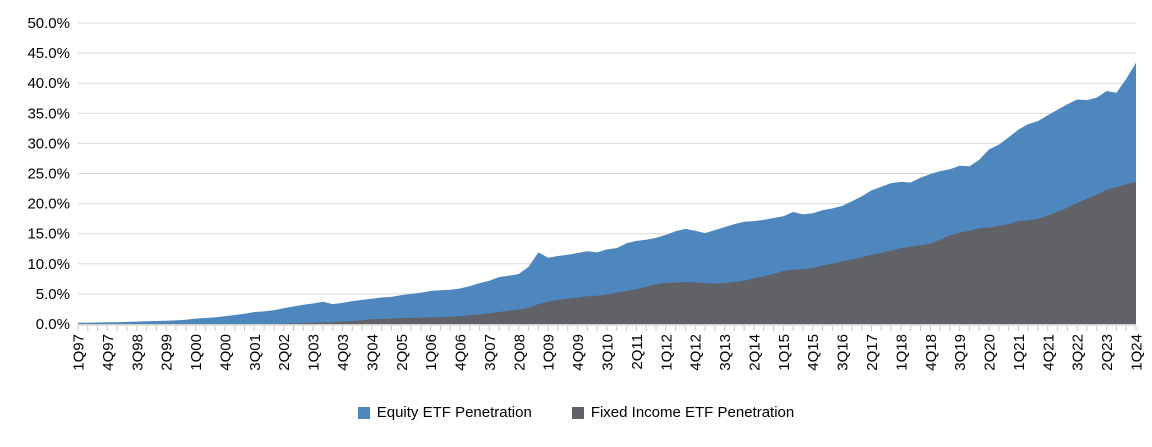 The height and width of the screenshot is (447, 1152). Describe the element at coordinates (284, 352) in the screenshot. I see `x-axis-label: 2Q02` at that location.